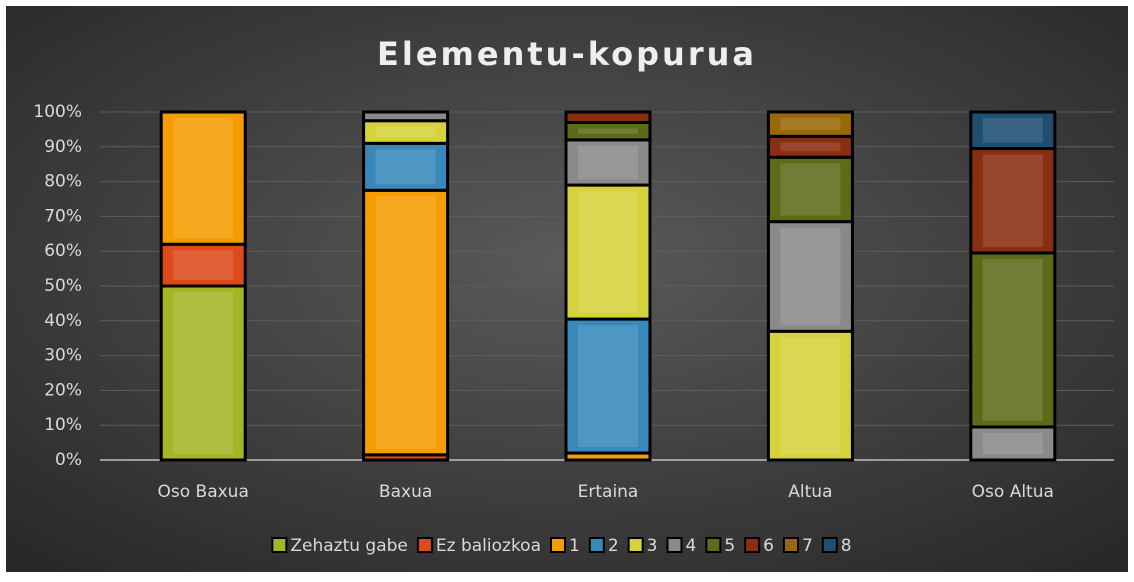  Describe the element at coordinates (810, 492) in the screenshot. I see `x-tick-label: Altua` at that location.